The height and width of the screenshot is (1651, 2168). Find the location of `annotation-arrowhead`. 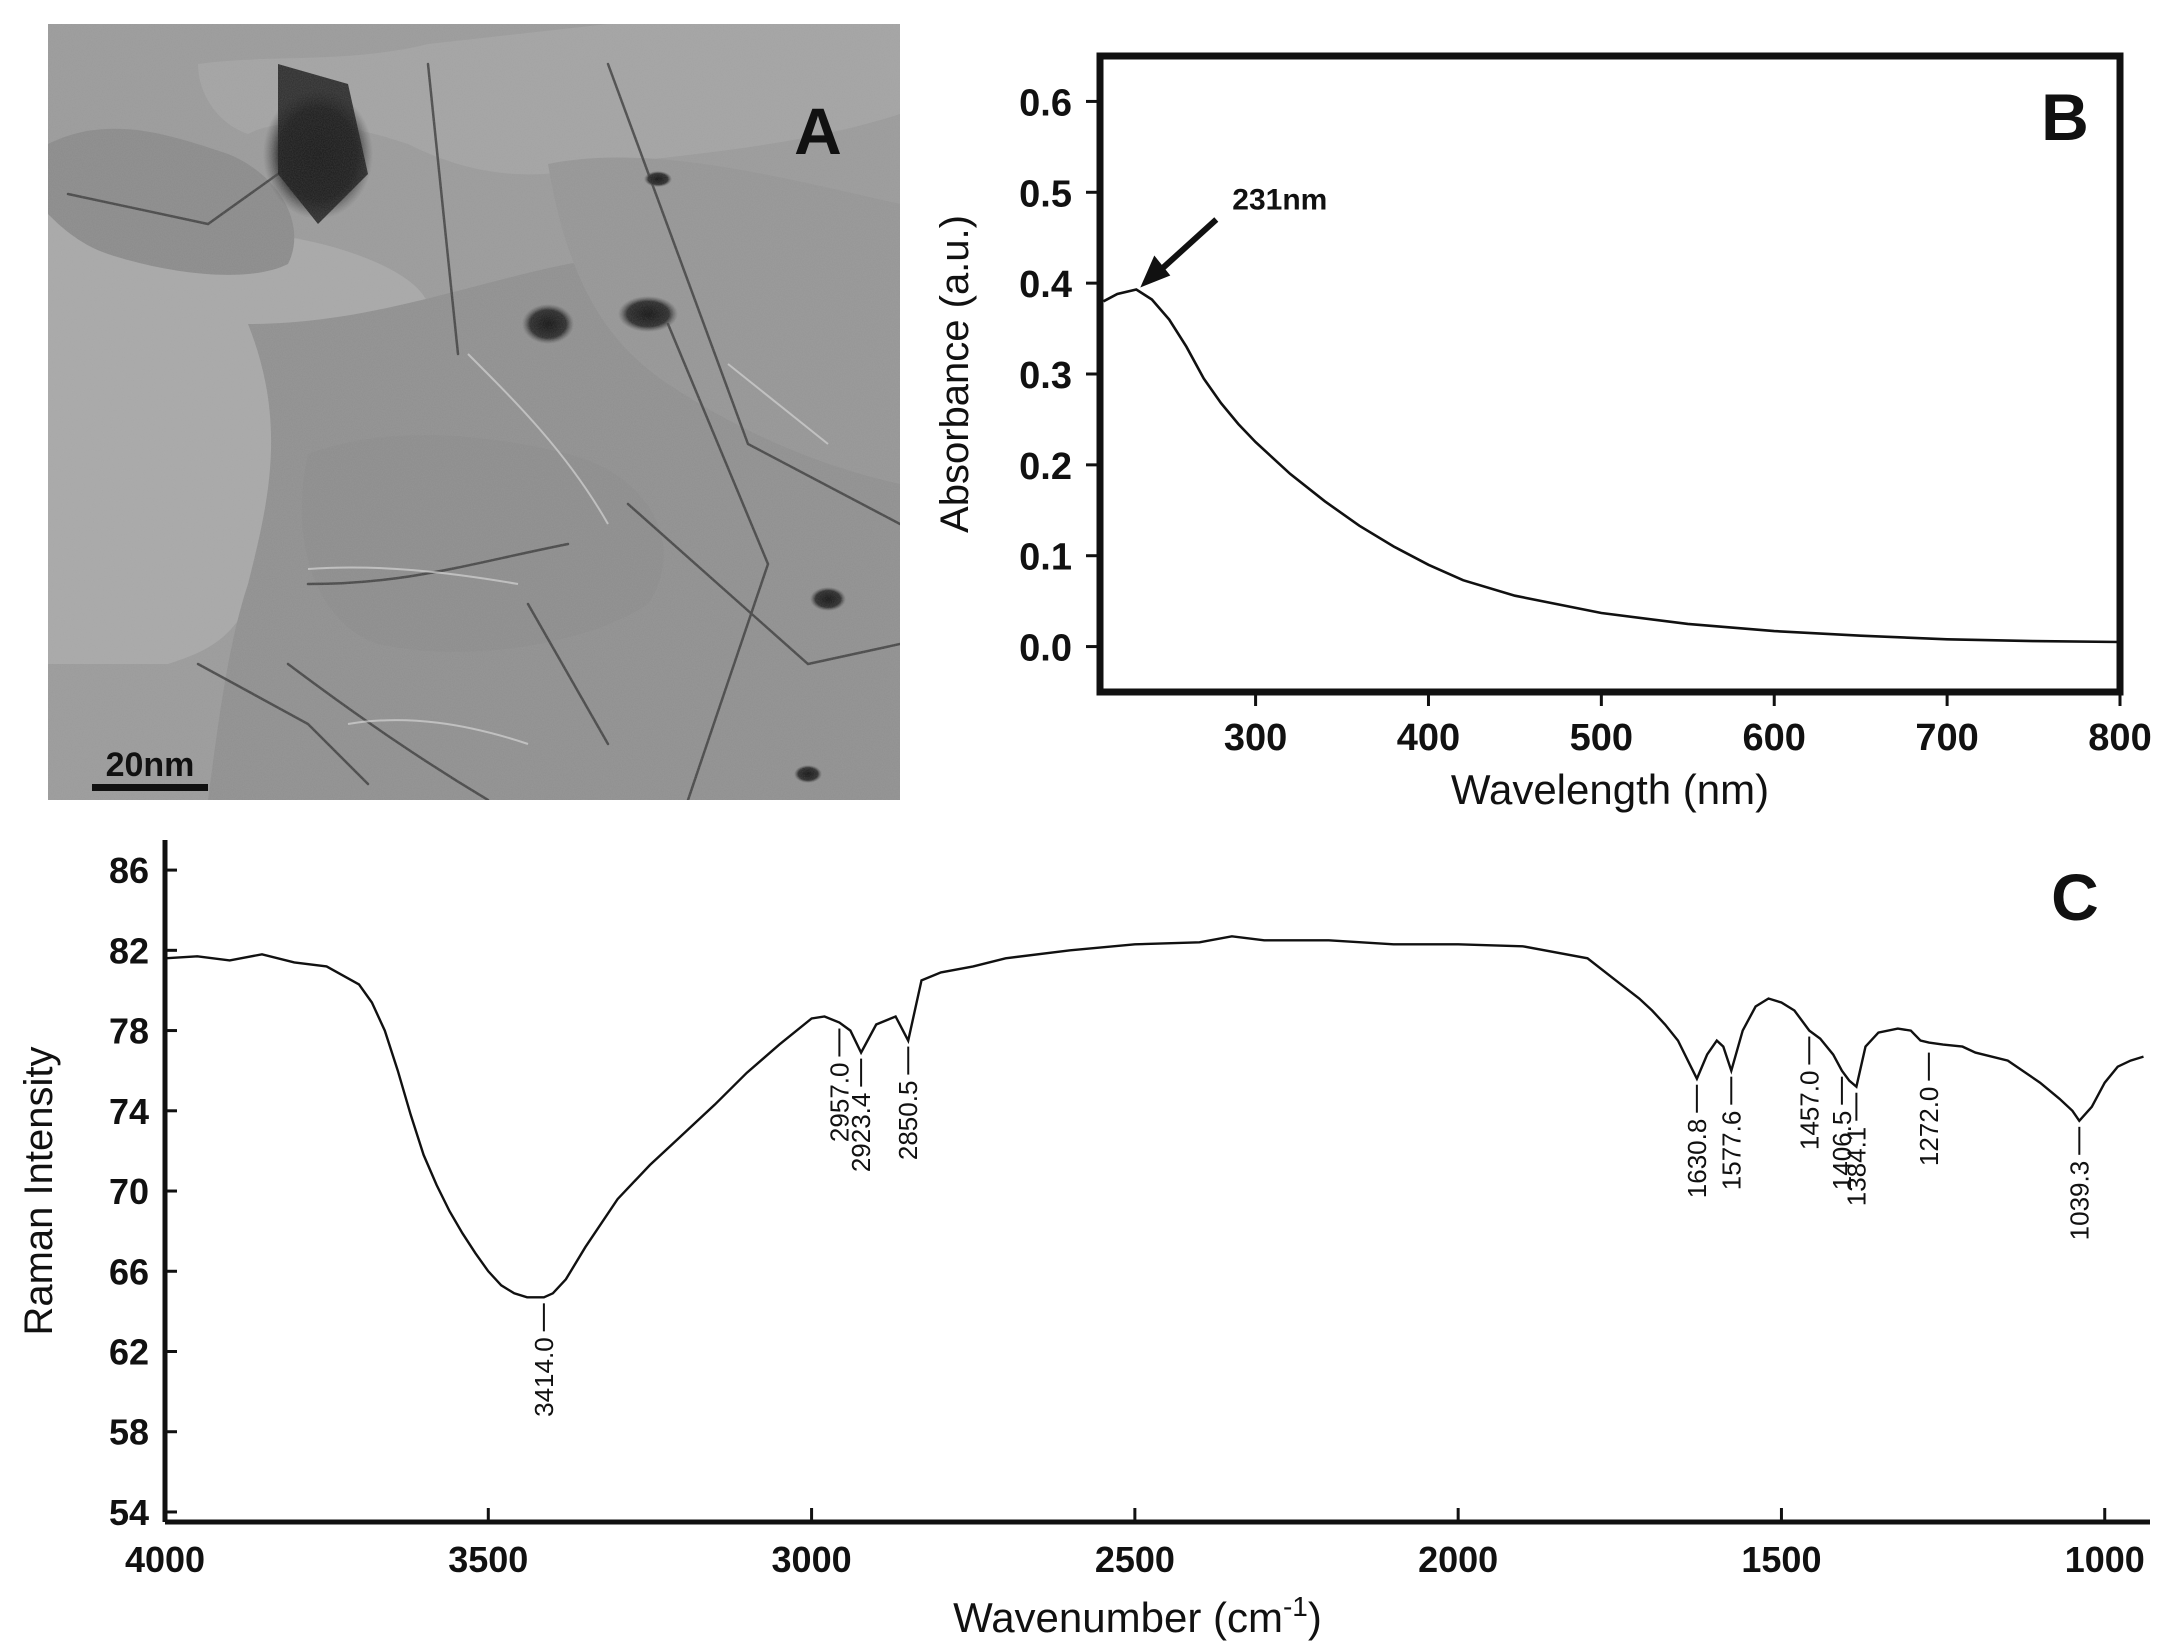

annotation-arrowhead is located at coordinates (1155, 271).